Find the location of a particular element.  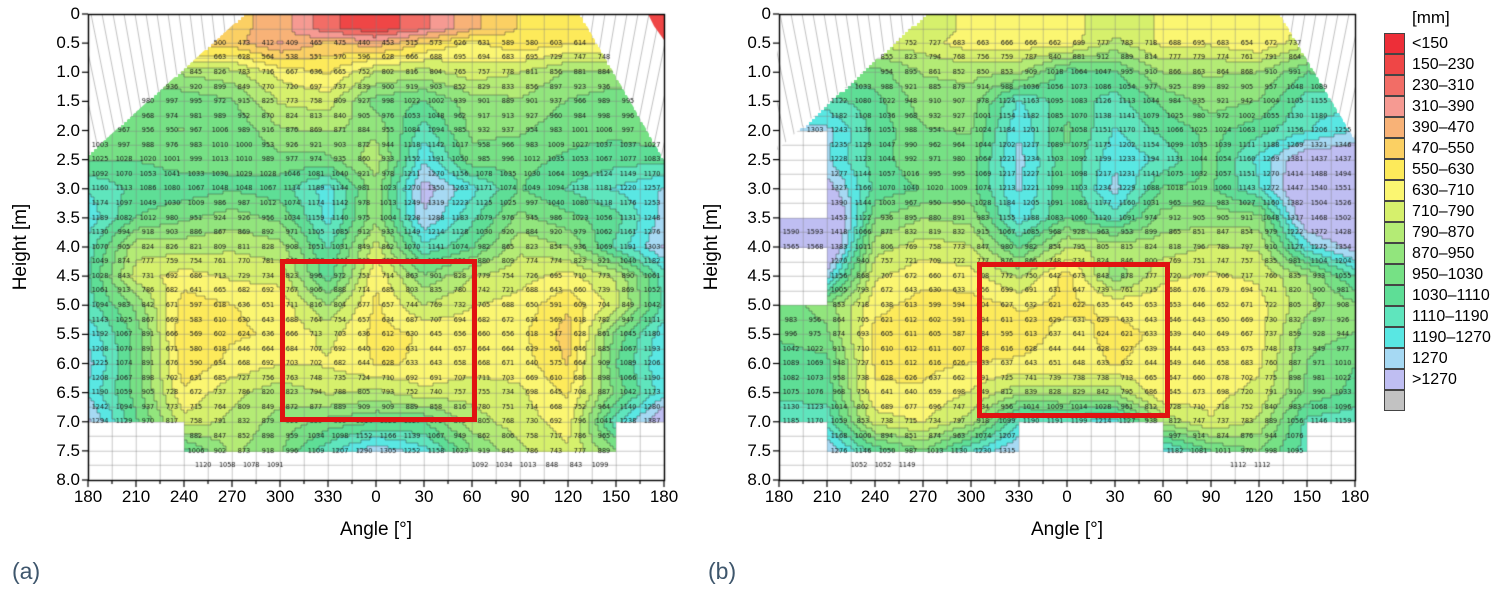

legend-label: 1110–1190 is located at coordinates (1450, 316).